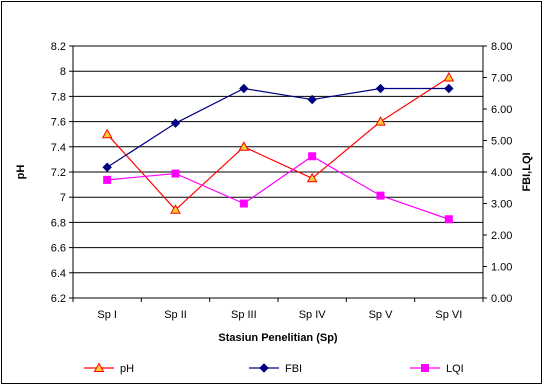 This screenshot has height=387, width=545. What do you see at coordinates (175, 315) in the screenshot?
I see `x-tick-label: Sp II` at bounding box center [175, 315].